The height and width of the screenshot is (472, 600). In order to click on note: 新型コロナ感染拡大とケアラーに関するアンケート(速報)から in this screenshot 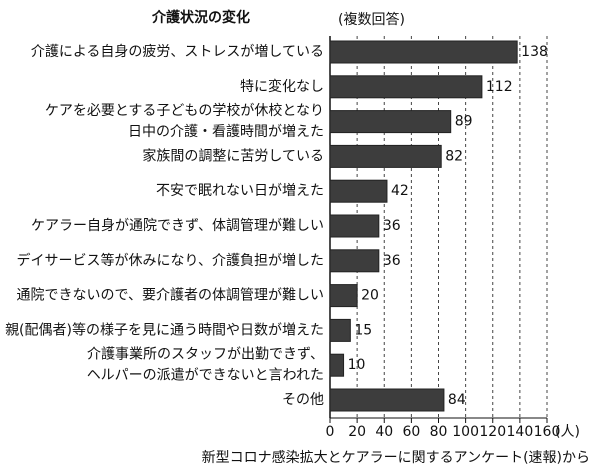, I will do `click(396, 457)`.